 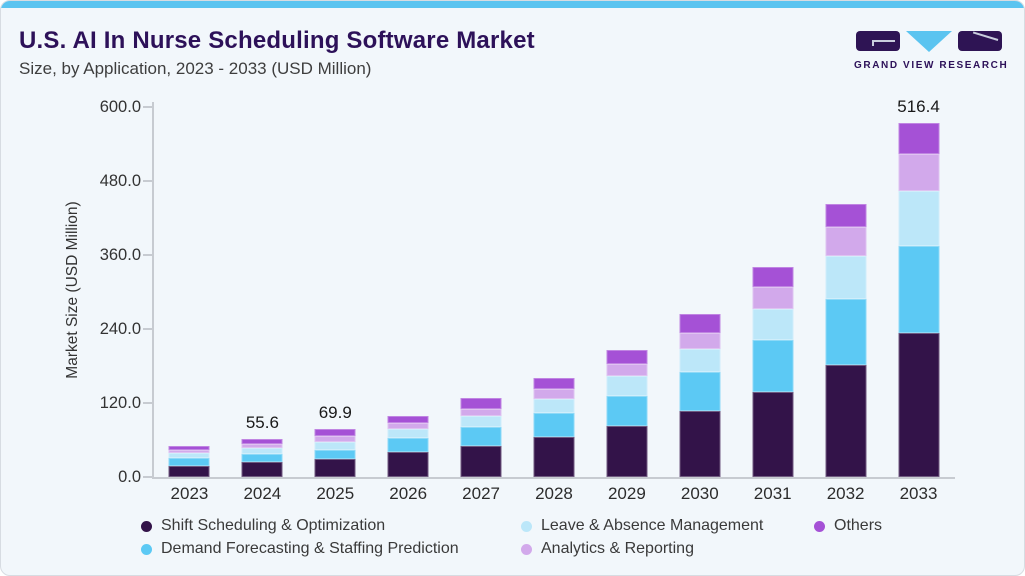 I want to click on y-axis-title: Market Size (USD Million), so click(x=72, y=290).